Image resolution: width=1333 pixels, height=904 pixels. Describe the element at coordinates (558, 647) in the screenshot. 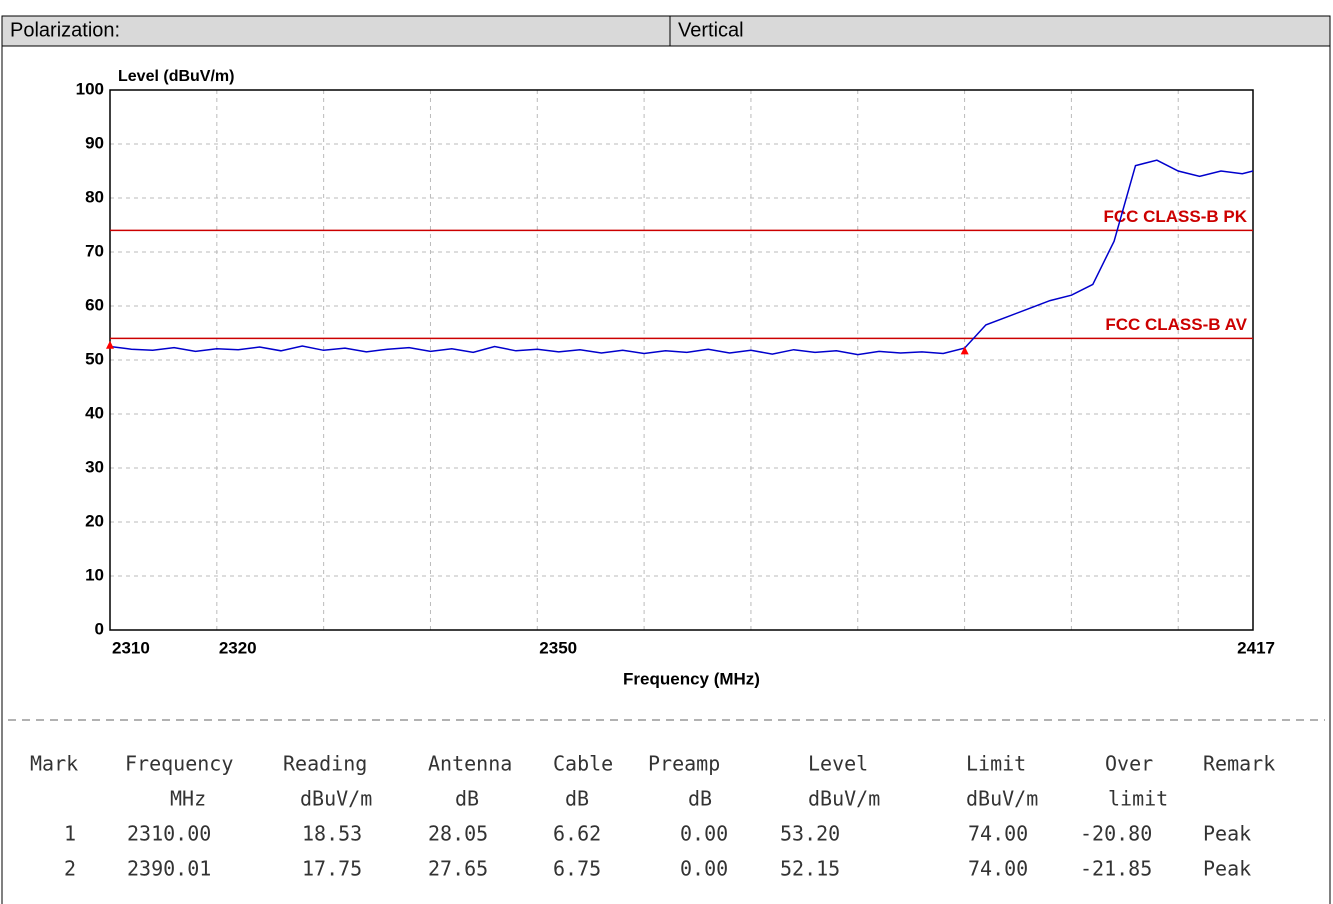

I see `x-tick-label: 2350` at that location.